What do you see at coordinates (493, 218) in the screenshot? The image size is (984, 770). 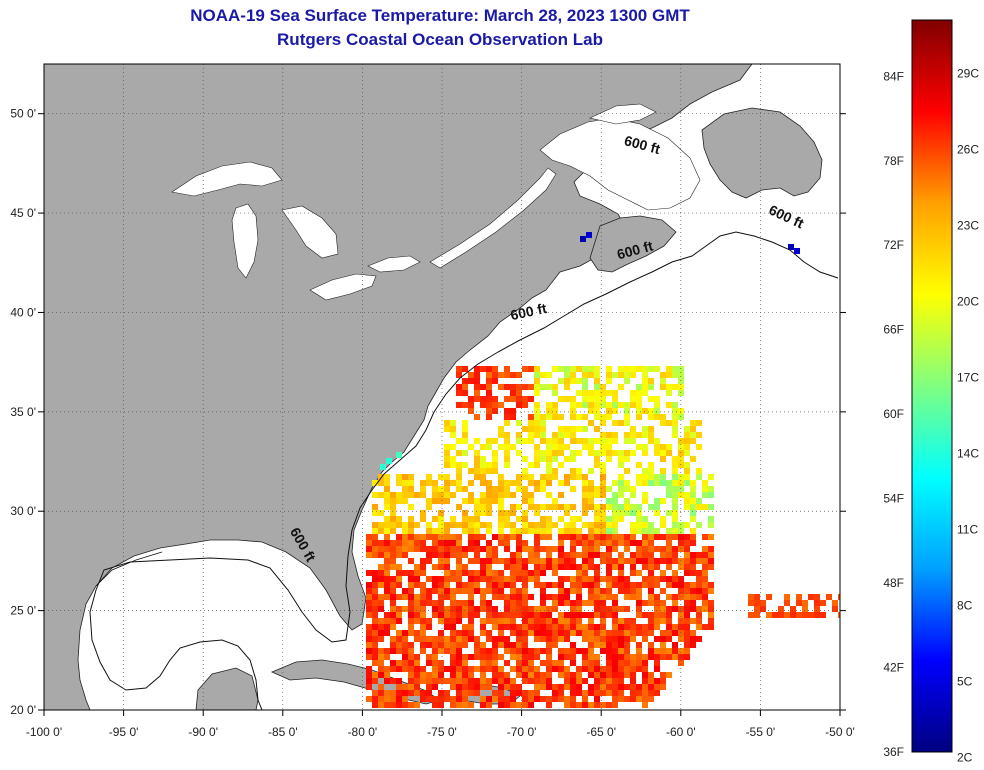 I see `st-lawrence-river` at bounding box center [493, 218].